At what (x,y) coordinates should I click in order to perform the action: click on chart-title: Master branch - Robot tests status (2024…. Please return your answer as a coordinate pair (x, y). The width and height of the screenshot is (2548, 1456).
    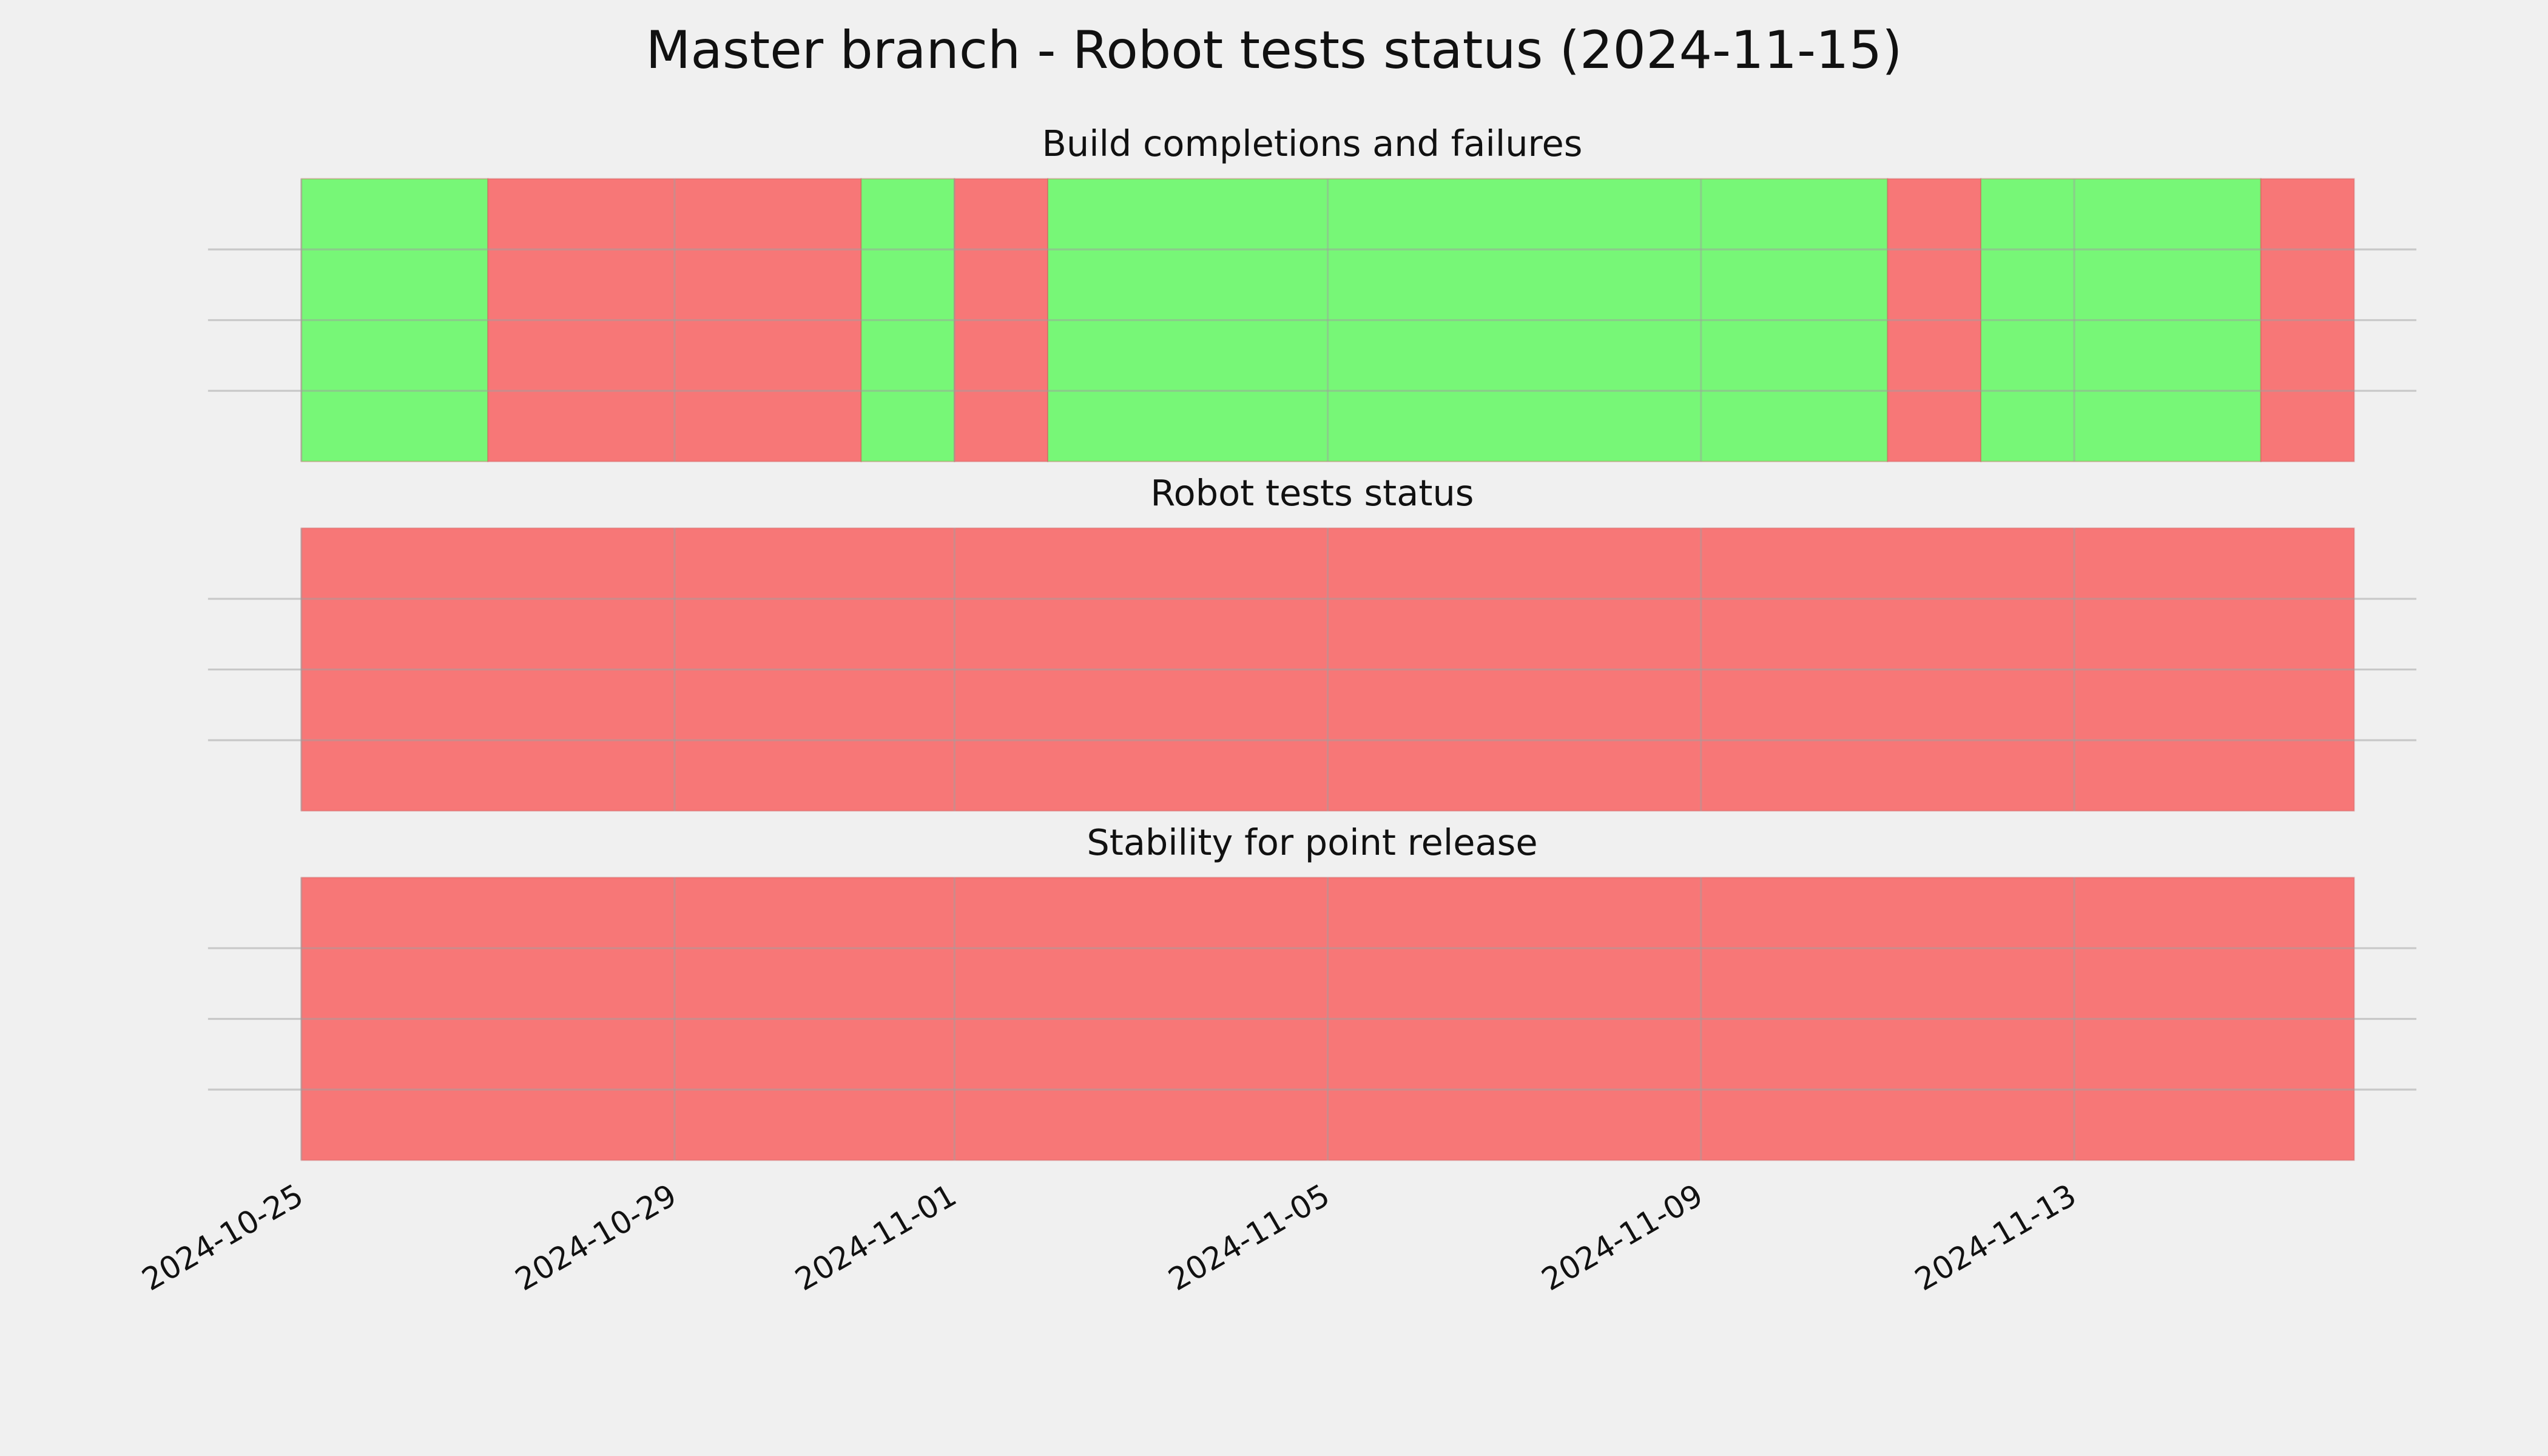
    Looking at the image, I should click on (1273, 50).